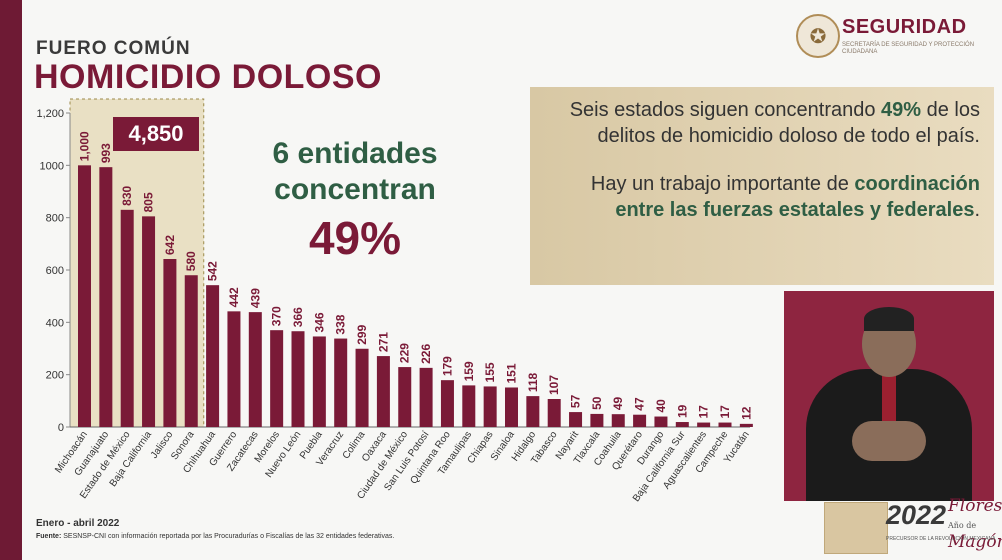 The height and width of the screenshot is (560, 1002). What do you see at coordinates (277, 316) in the screenshot?
I see `bar-value-label: 370` at bounding box center [277, 316].